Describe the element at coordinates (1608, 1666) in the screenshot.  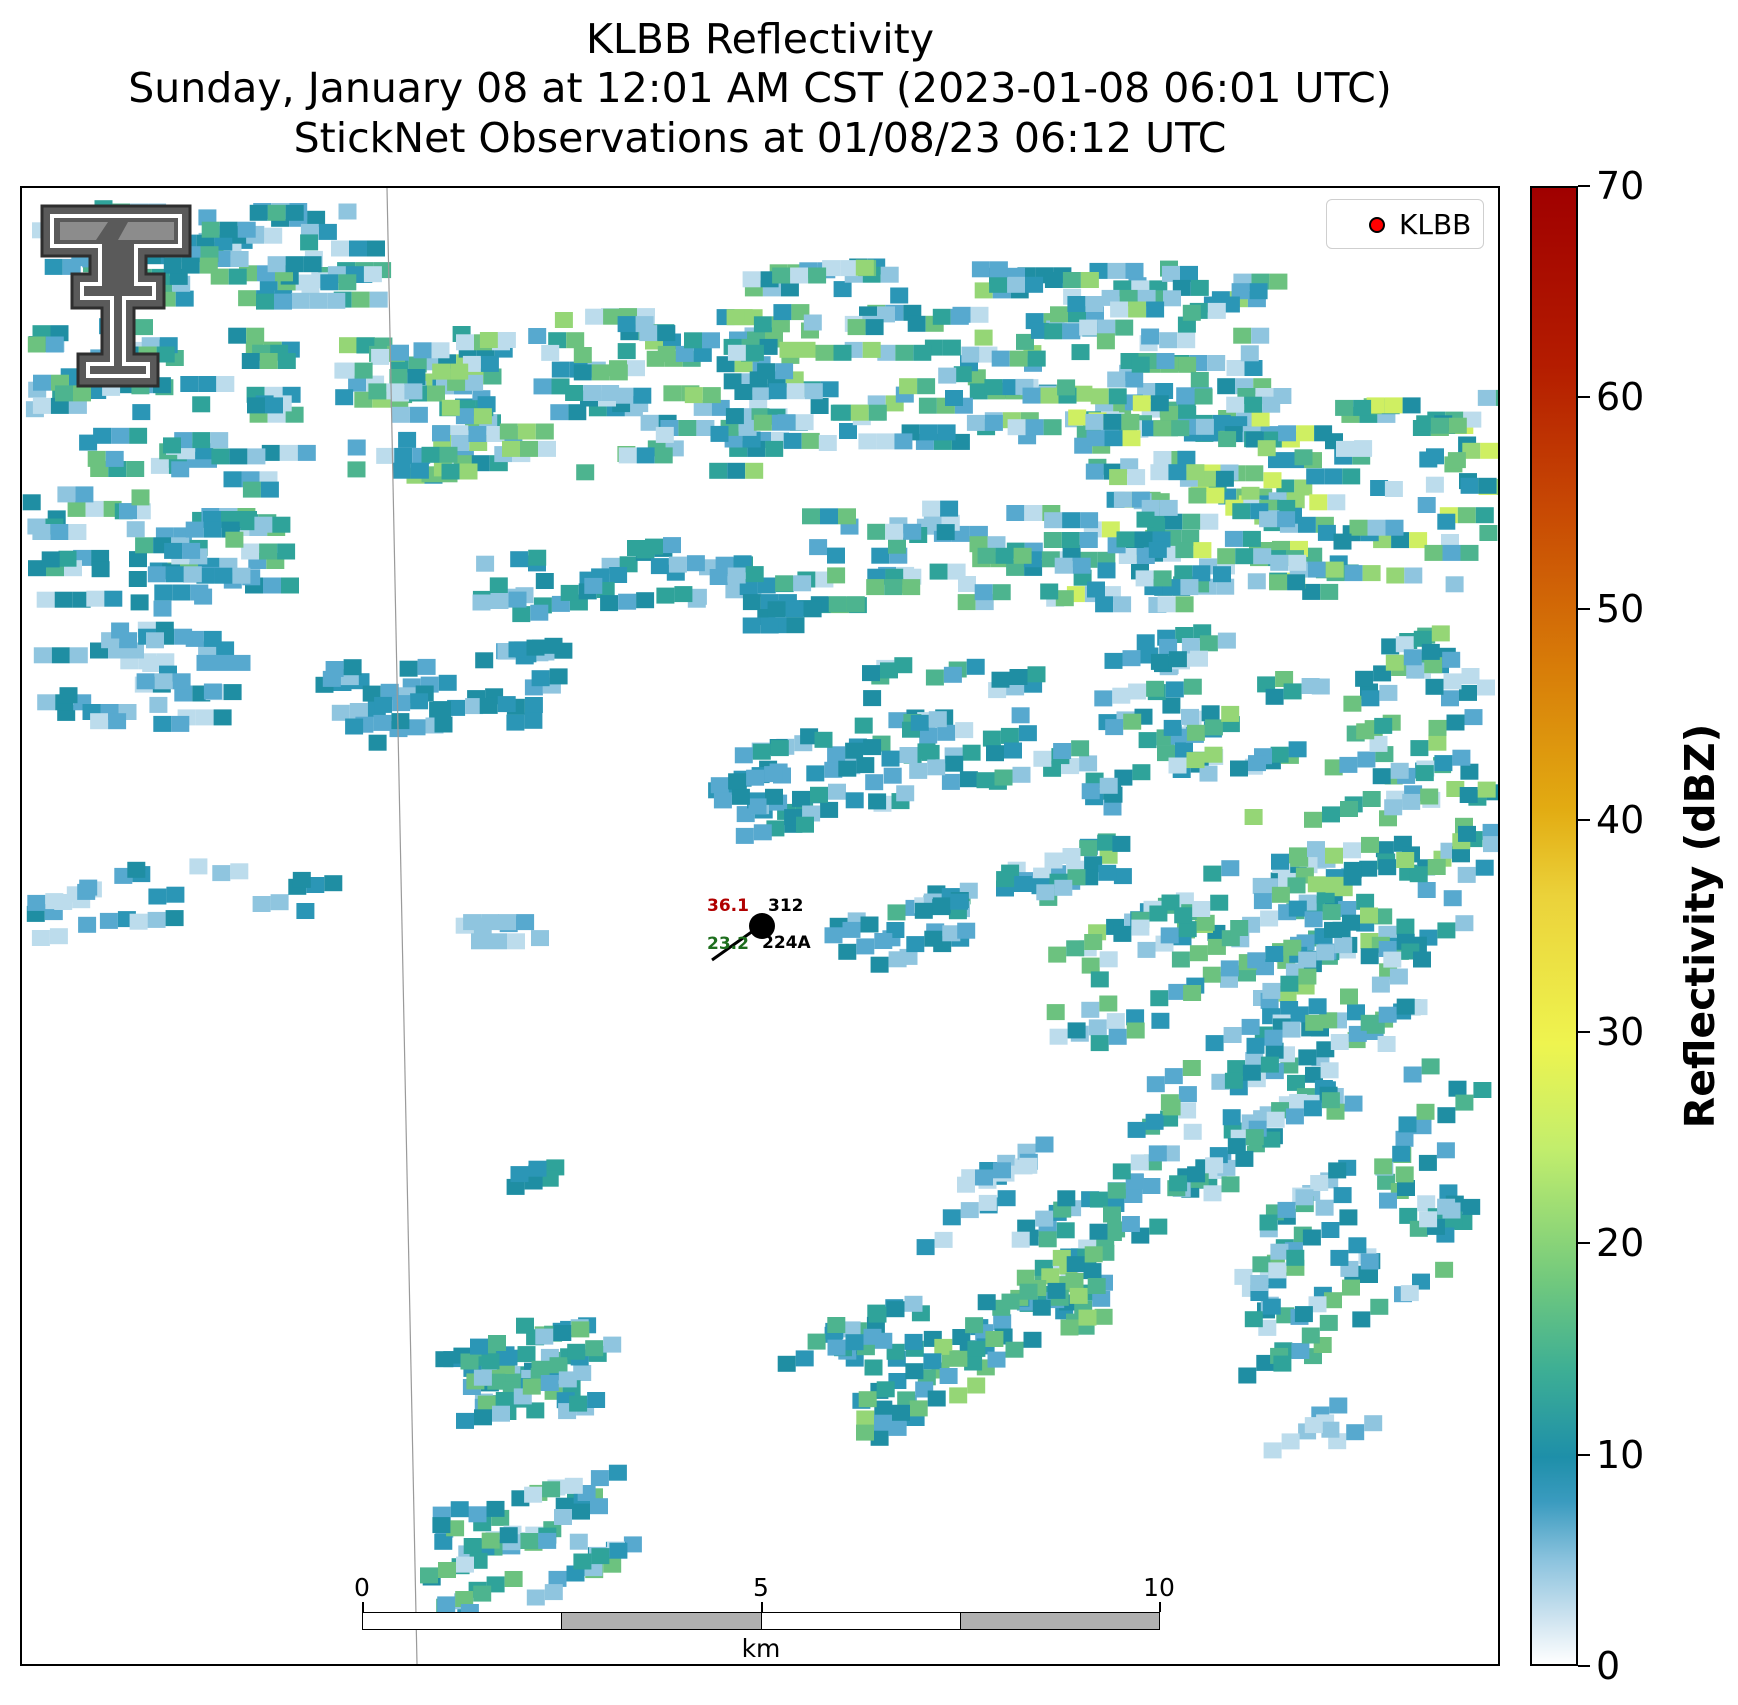
I see `colorbar-tick-label: 0` at that location.